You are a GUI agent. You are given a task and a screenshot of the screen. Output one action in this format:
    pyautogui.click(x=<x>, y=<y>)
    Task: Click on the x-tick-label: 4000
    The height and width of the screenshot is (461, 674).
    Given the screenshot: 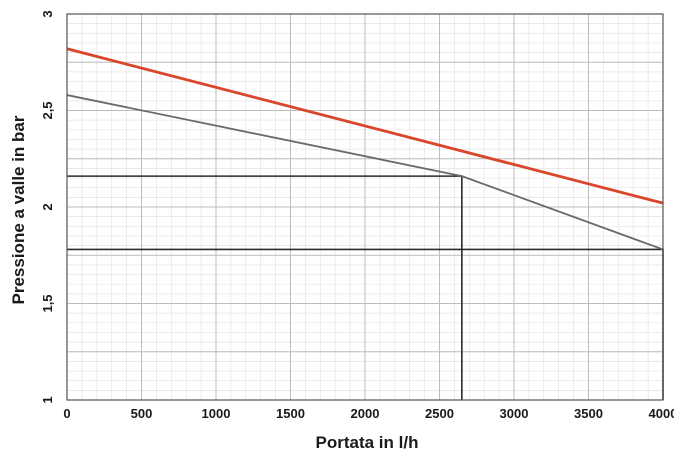 What is the action you would take?
    pyautogui.click(x=661, y=413)
    